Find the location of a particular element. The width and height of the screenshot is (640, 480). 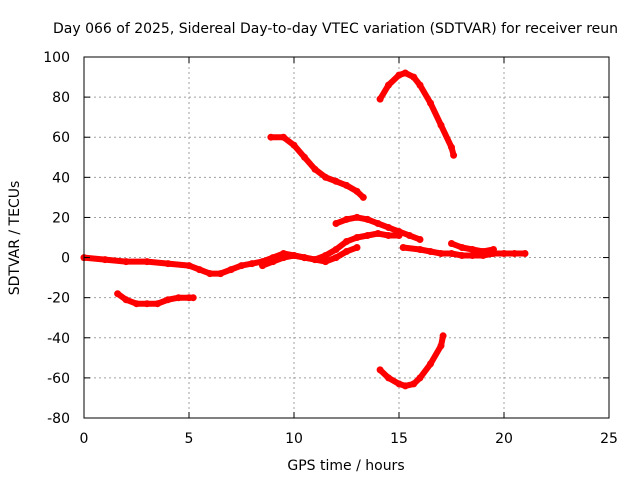

x-tick-label: 5 is located at coordinates (189, 439).